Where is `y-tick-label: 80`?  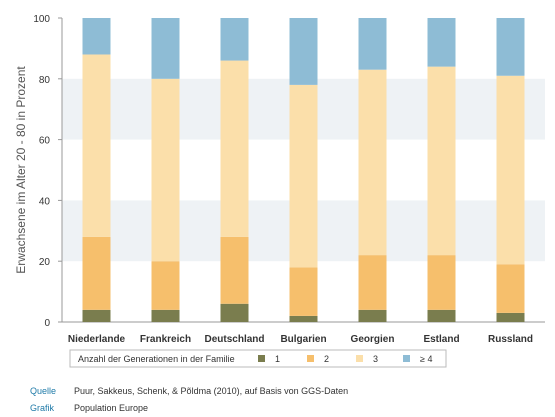 y-tick-label: 80 is located at coordinates (45, 80).